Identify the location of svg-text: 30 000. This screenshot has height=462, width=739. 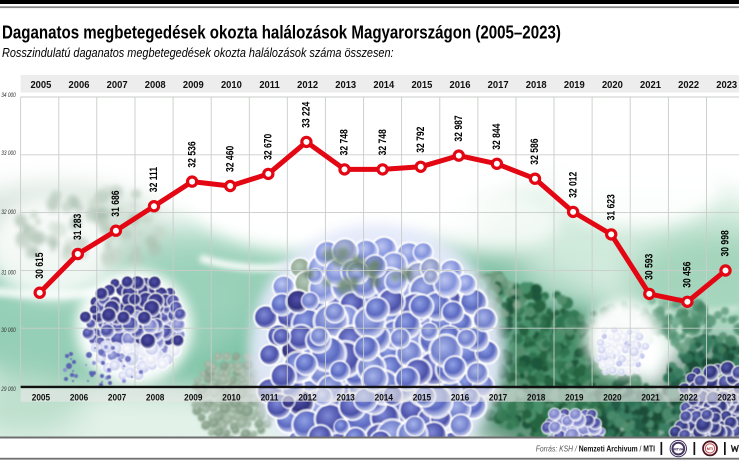
(8, 330).